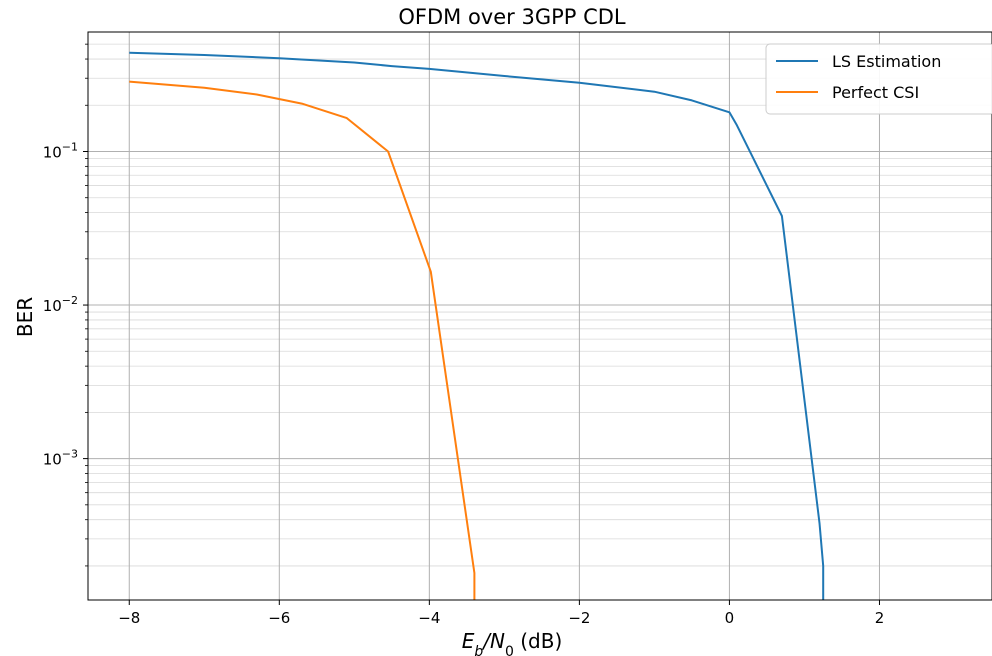 Image resolution: width=992 pixels, height=656 pixels. Describe the element at coordinates (279, 618) in the screenshot. I see `x-tick-label: −6` at that location.